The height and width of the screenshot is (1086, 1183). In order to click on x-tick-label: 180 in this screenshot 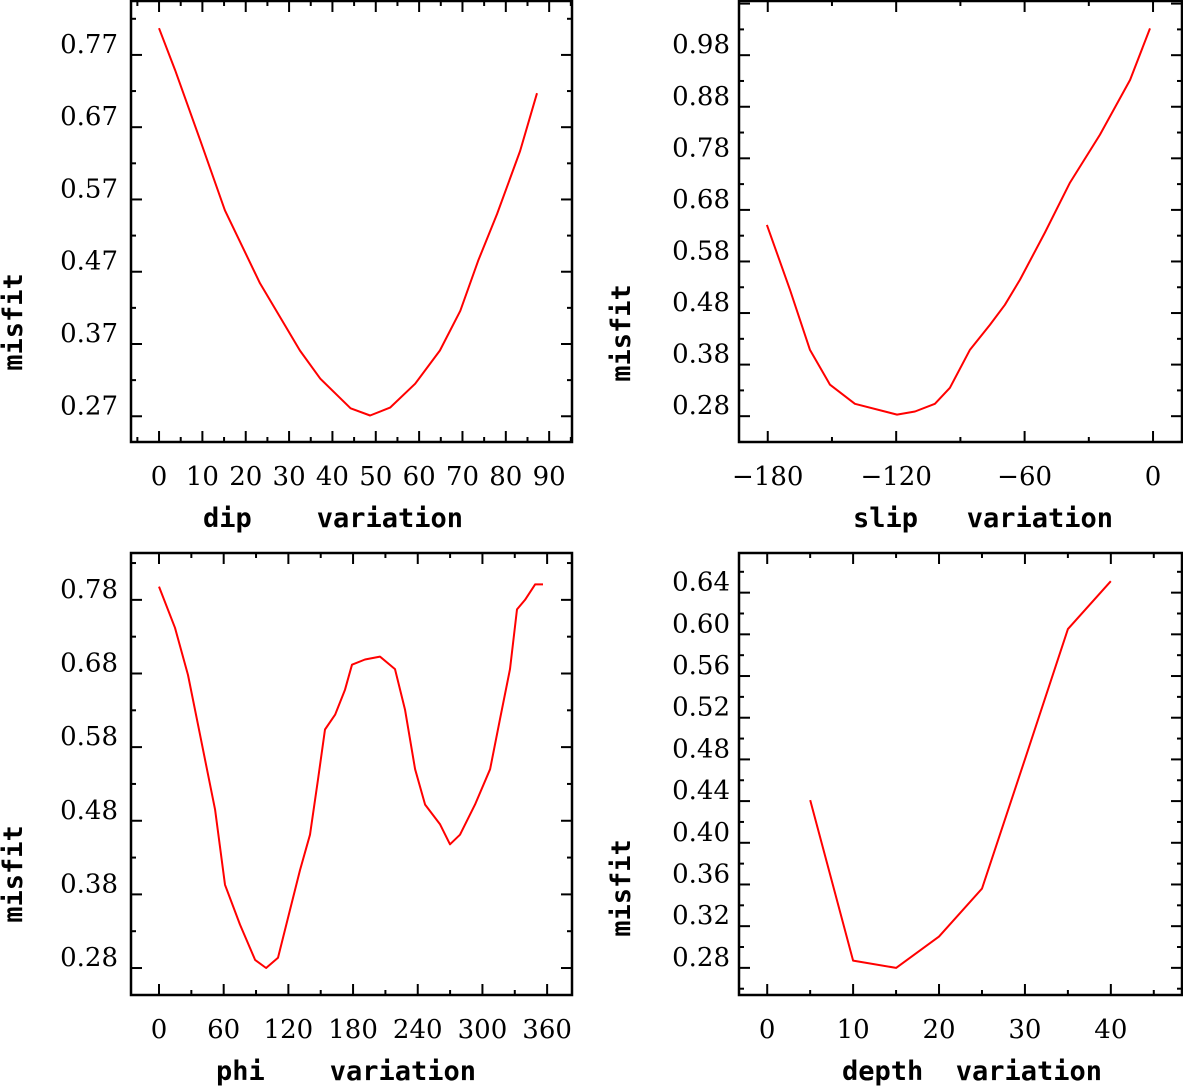, I will do `click(353, 1030)`.